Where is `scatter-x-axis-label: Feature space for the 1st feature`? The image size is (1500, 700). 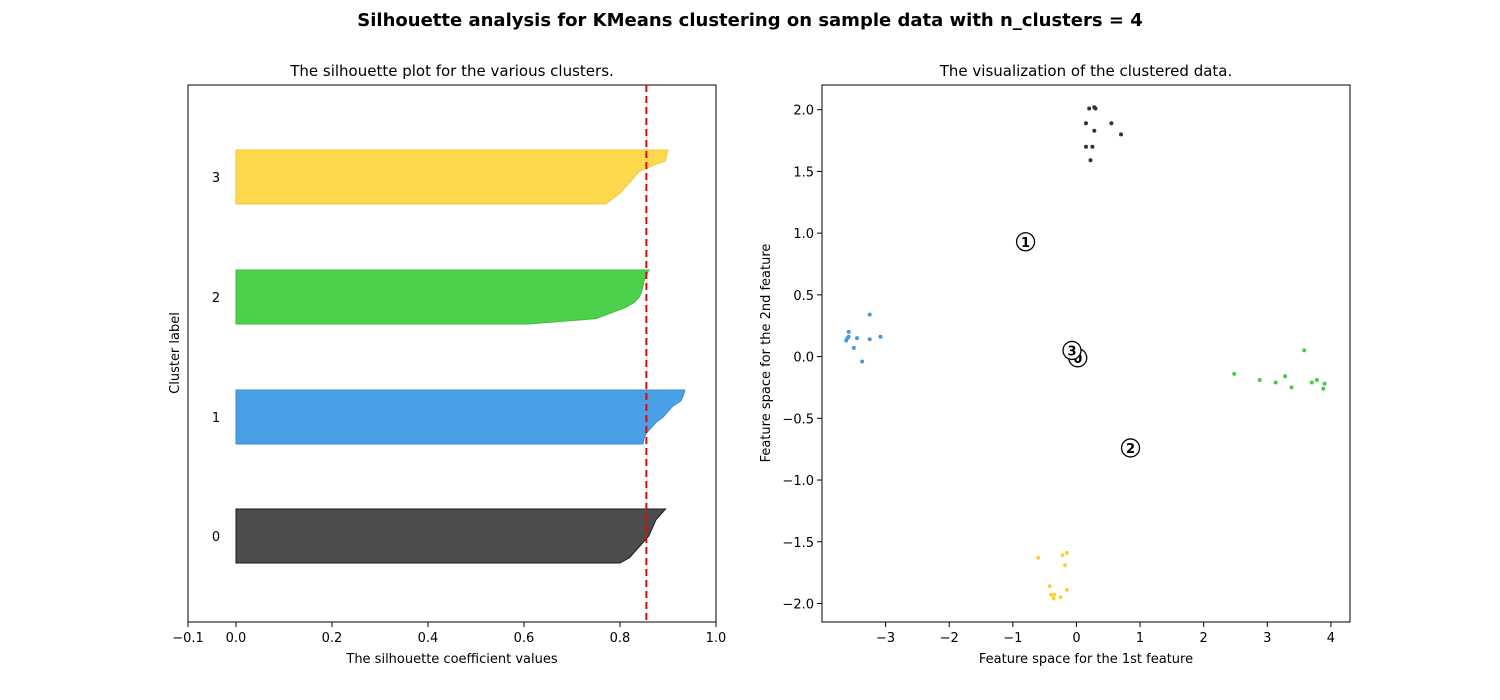 scatter-x-axis-label: Feature space for the 1st feature is located at coordinates (1086, 659).